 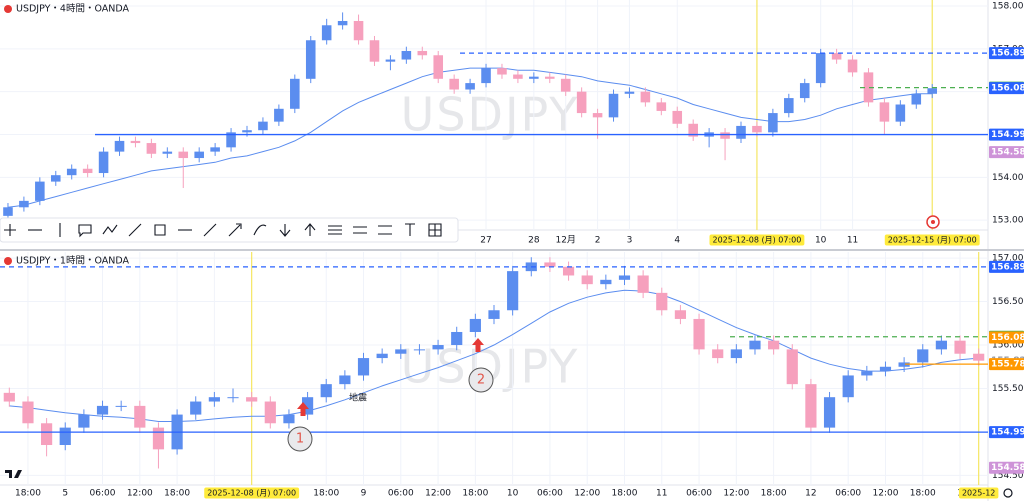 What do you see at coordinates (821, 241) in the screenshot?
I see `x-tick-label: 10` at bounding box center [821, 241].